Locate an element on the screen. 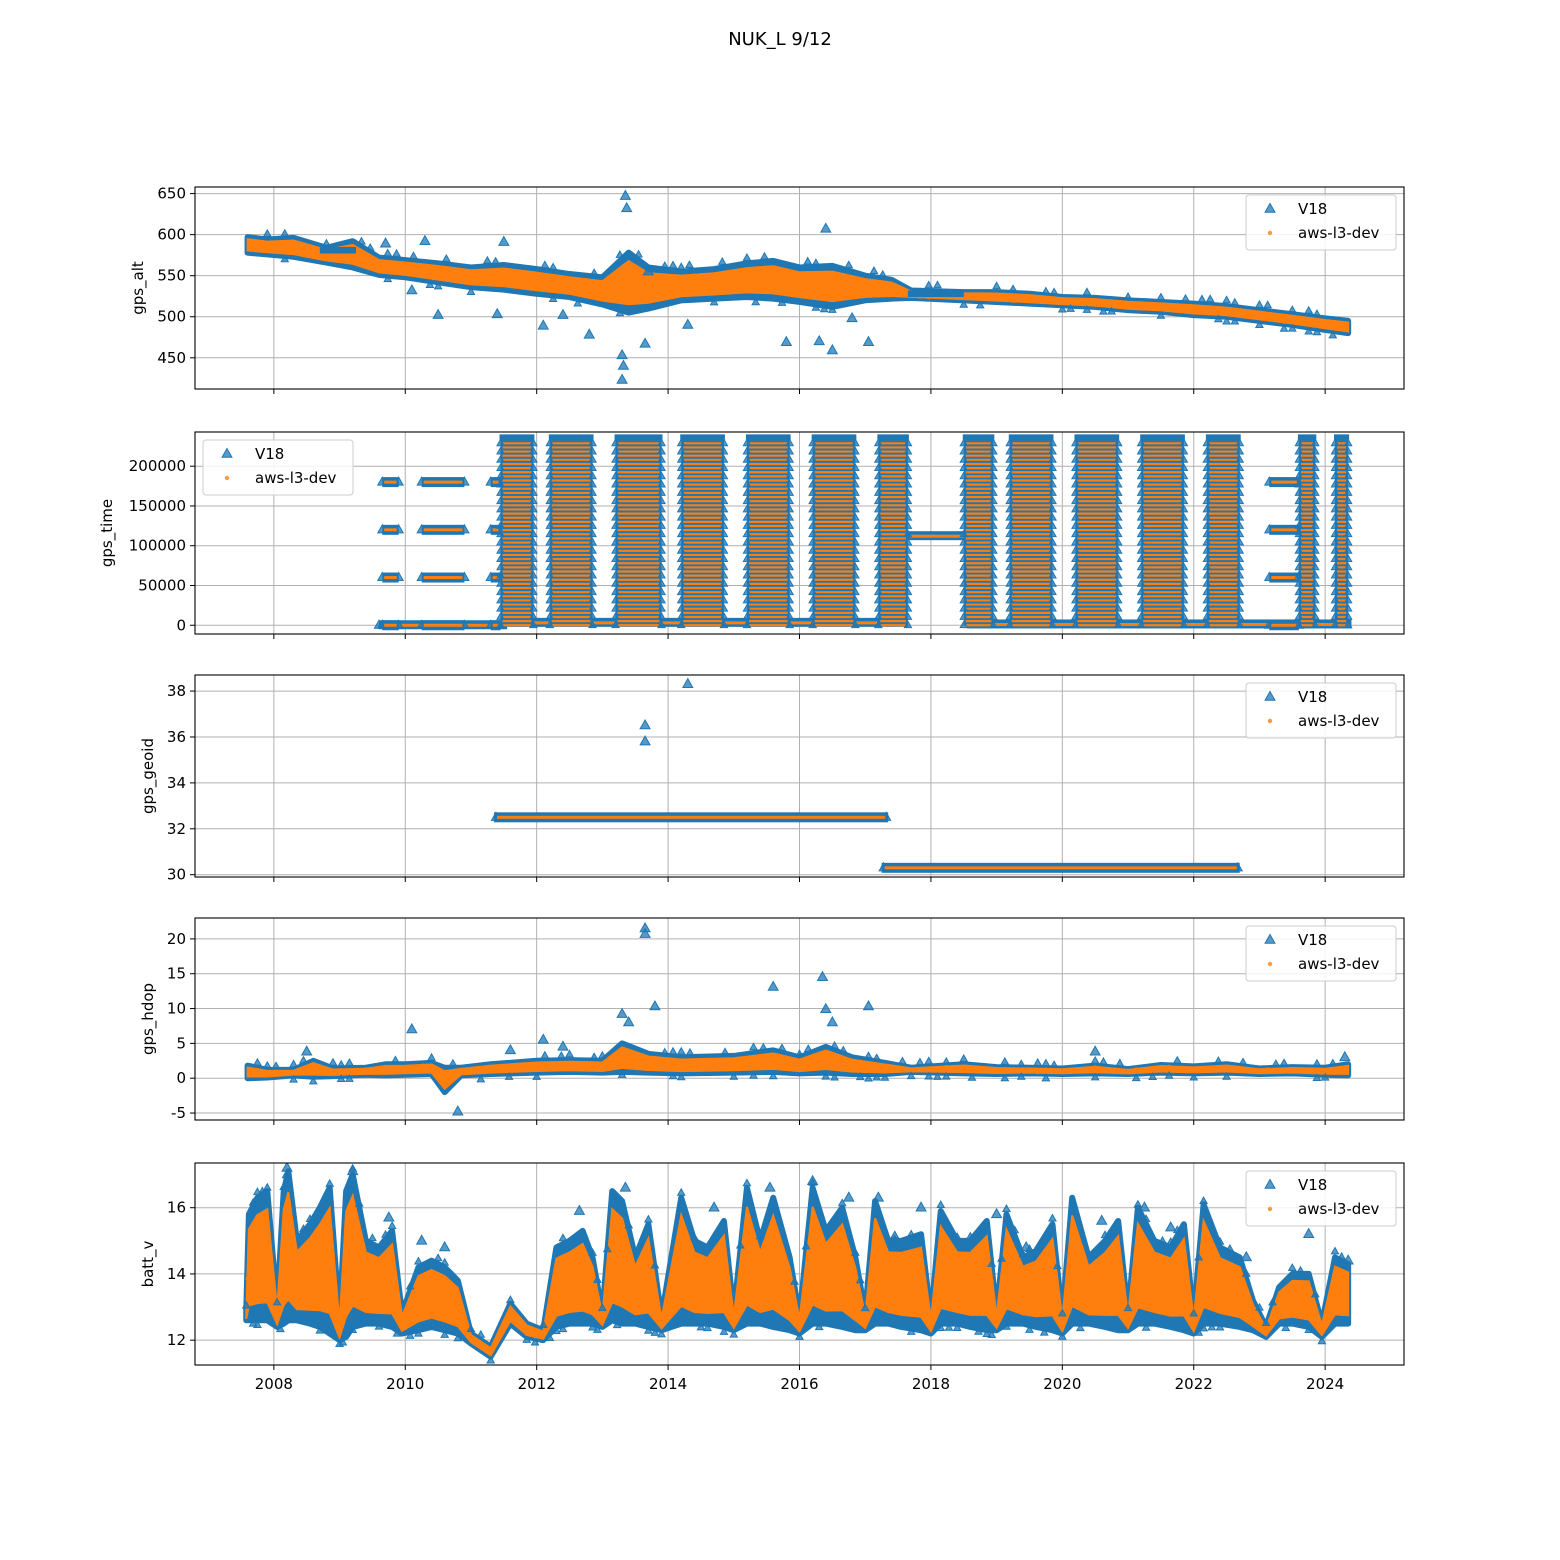 Image resolution: width=1560 pixels, height=1560 pixels. y-tick-label: -5 is located at coordinates (178, 1113).